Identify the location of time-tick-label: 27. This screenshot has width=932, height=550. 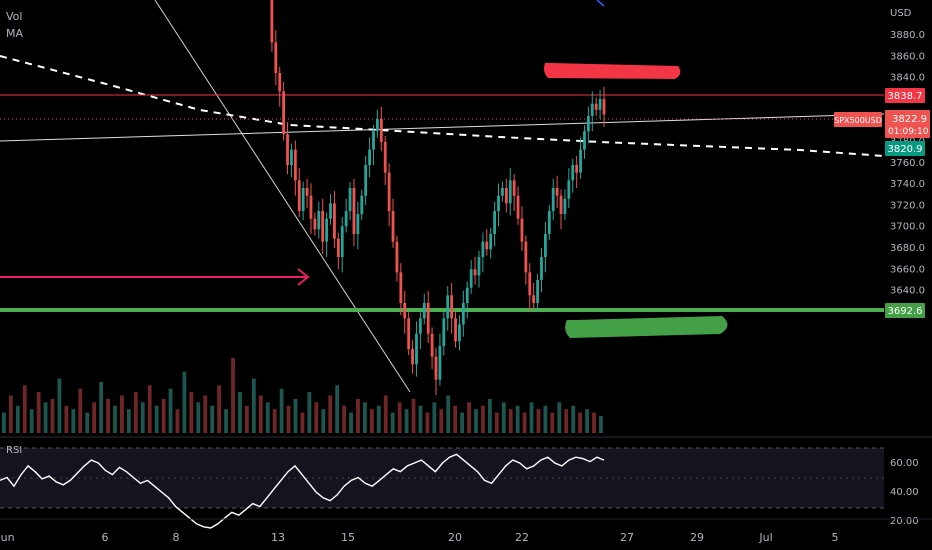
(627, 537).